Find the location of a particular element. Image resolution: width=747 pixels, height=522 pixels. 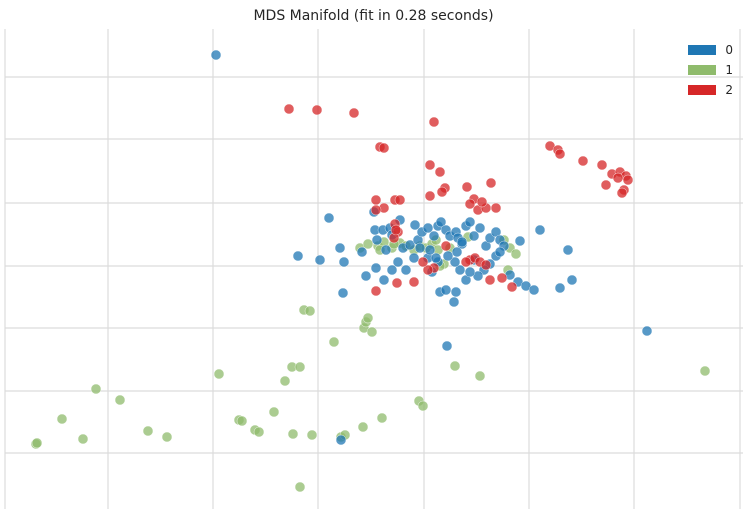

legend: 0 1 2 is located at coordinates (710, 70).